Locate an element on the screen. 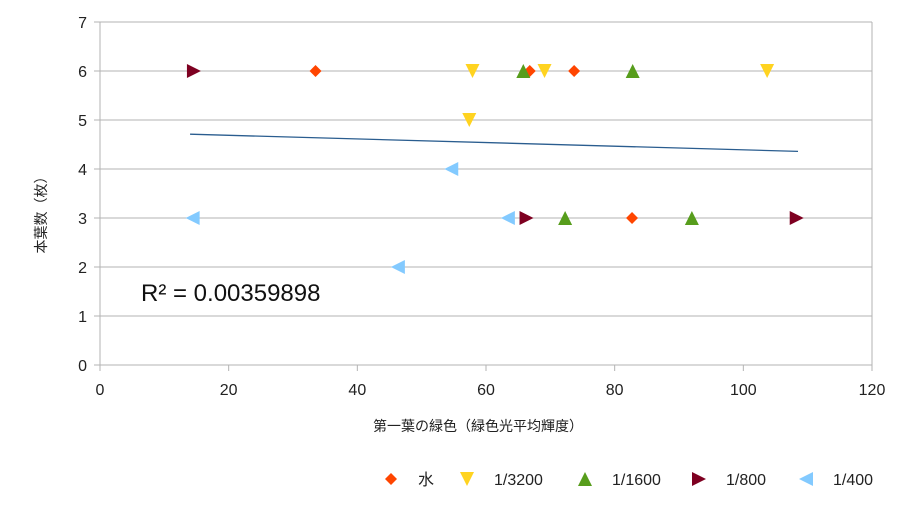 The image size is (907, 510). y-tick-label: 6 is located at coordinates (82, 72).